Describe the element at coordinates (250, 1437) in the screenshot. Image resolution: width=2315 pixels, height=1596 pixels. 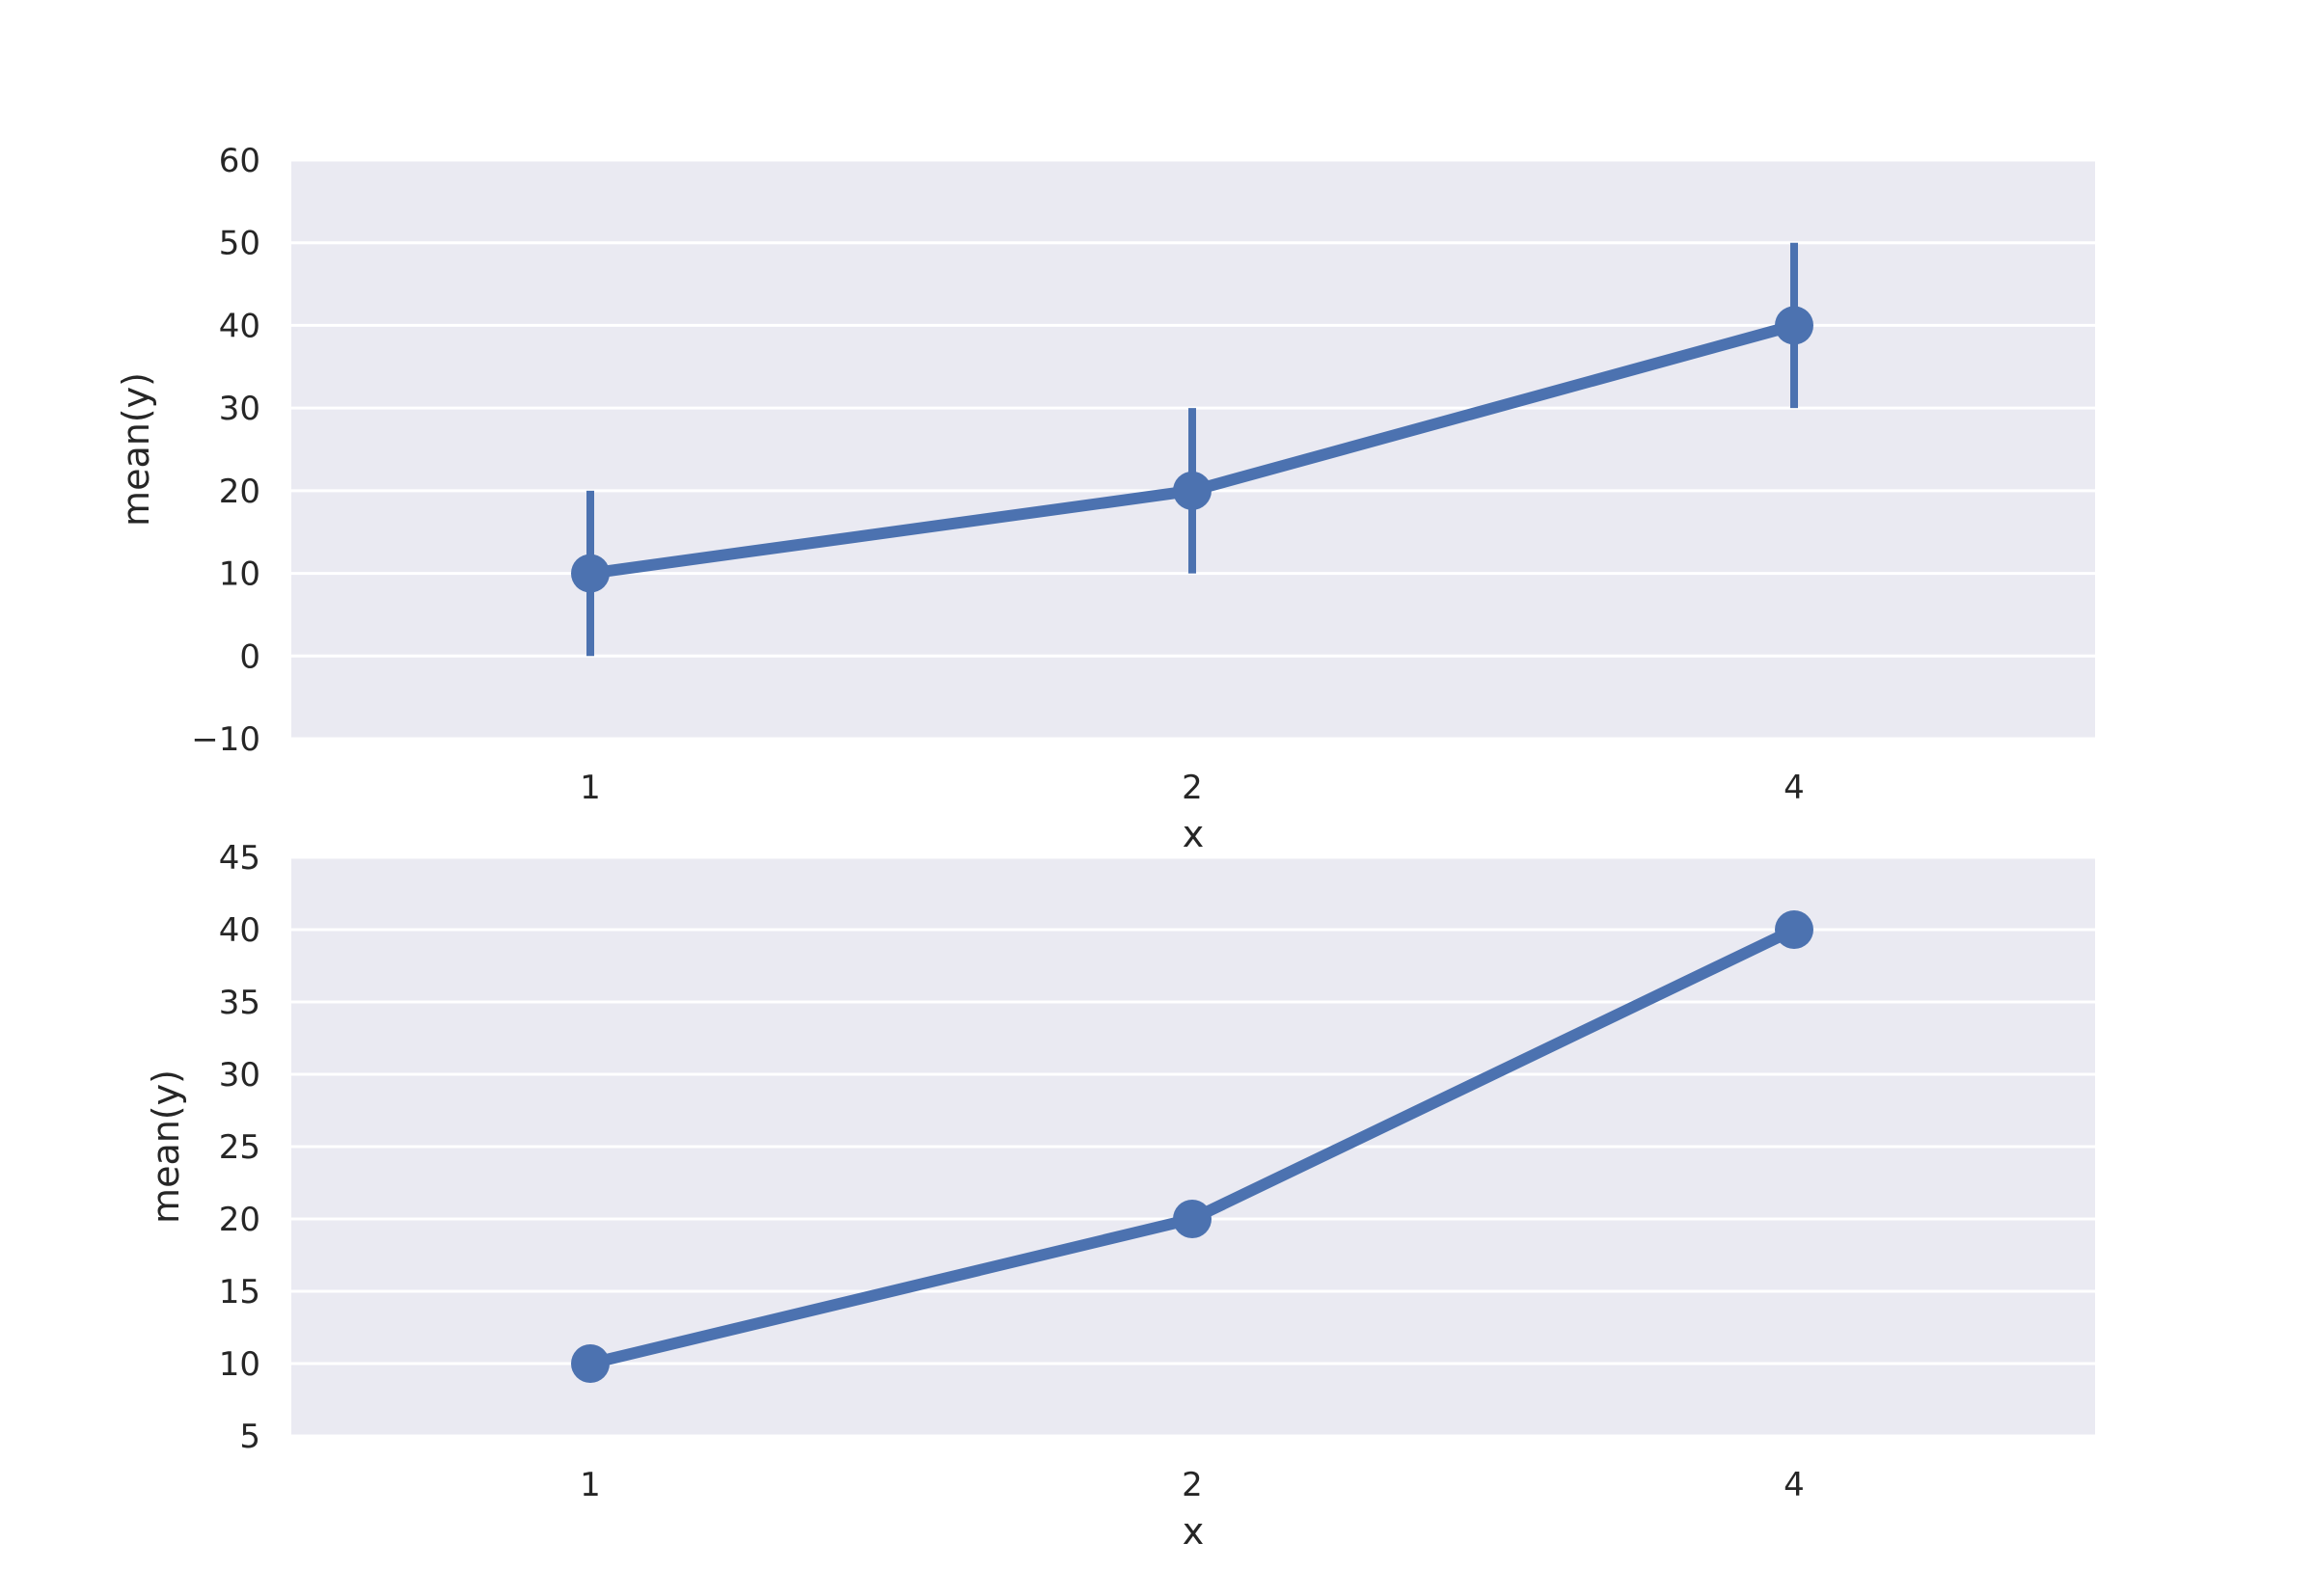
I see `y-tick-label: 5` at that location.